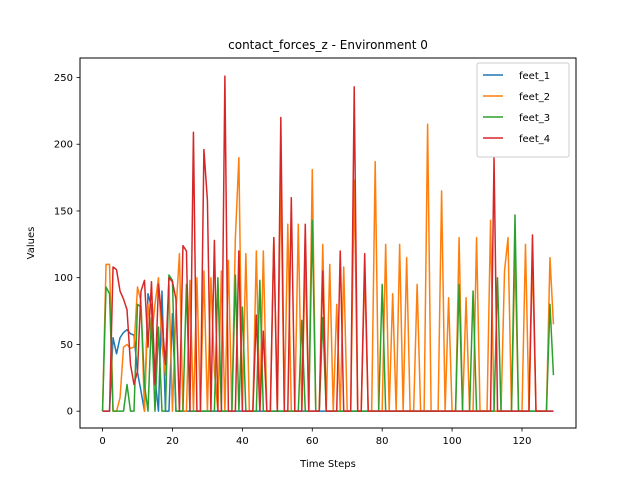 This screenshot has width=640, height=480. I want to click on x-axis: 0 20 40 60 80 100 120, so click(315, 437).